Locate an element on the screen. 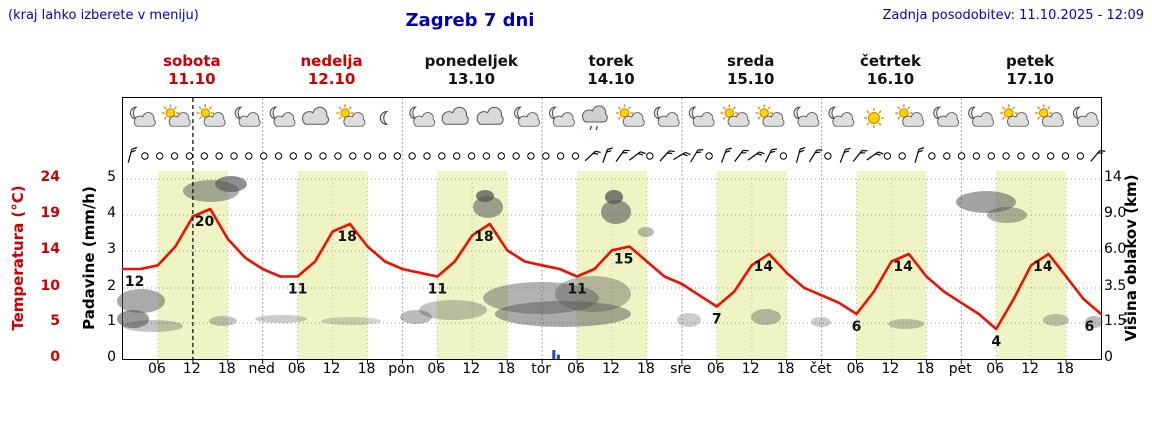 The width and height of the screenshot is (1152, 443). svg-text: 15 is located at coordinates (623, 260).